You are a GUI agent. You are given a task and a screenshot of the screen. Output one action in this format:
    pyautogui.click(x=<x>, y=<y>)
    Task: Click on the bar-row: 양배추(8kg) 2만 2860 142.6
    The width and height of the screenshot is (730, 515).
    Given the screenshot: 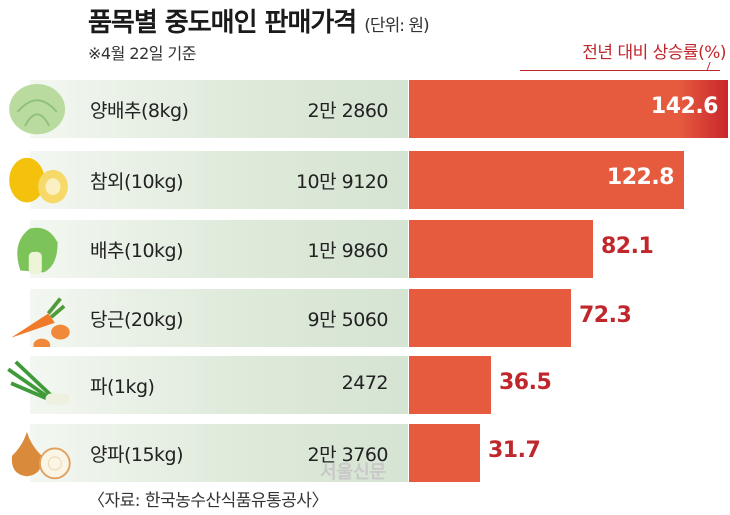 What is the action you would take?
    pyautogui.click(x=365, y=109)
    